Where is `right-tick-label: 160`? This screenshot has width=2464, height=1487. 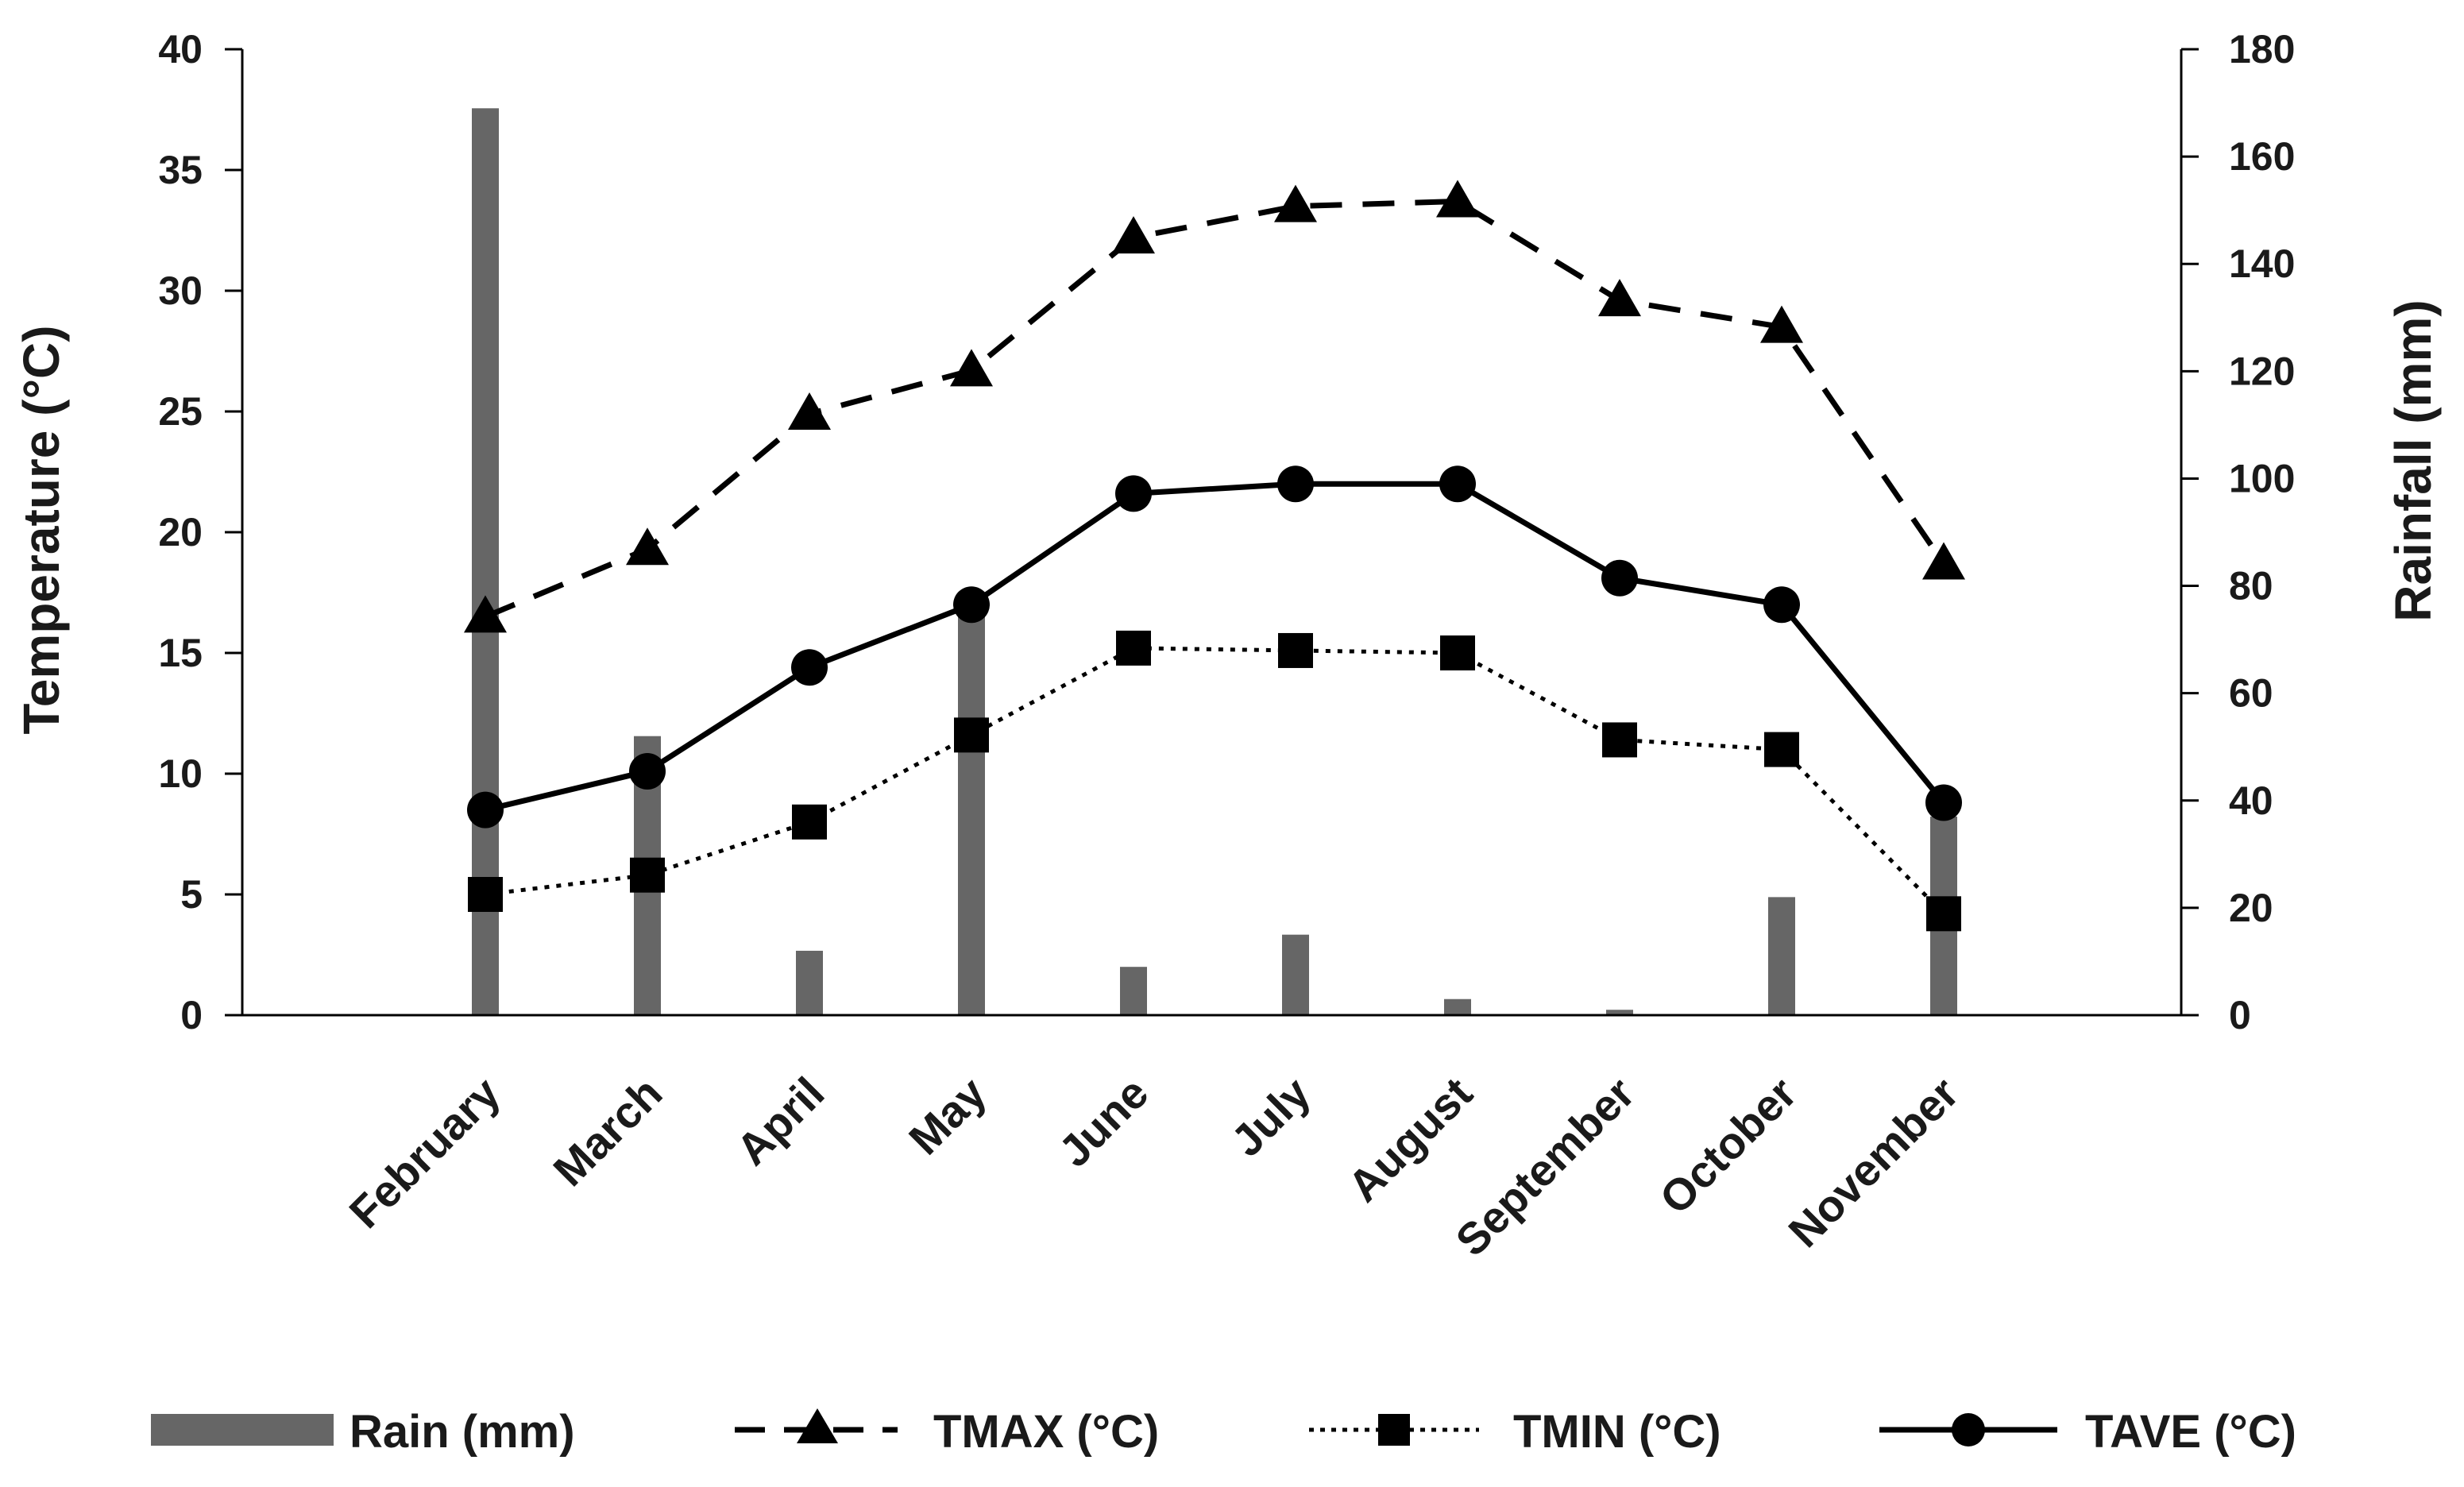 right-tick-label: 160 is located at coordinates (2262, 156).